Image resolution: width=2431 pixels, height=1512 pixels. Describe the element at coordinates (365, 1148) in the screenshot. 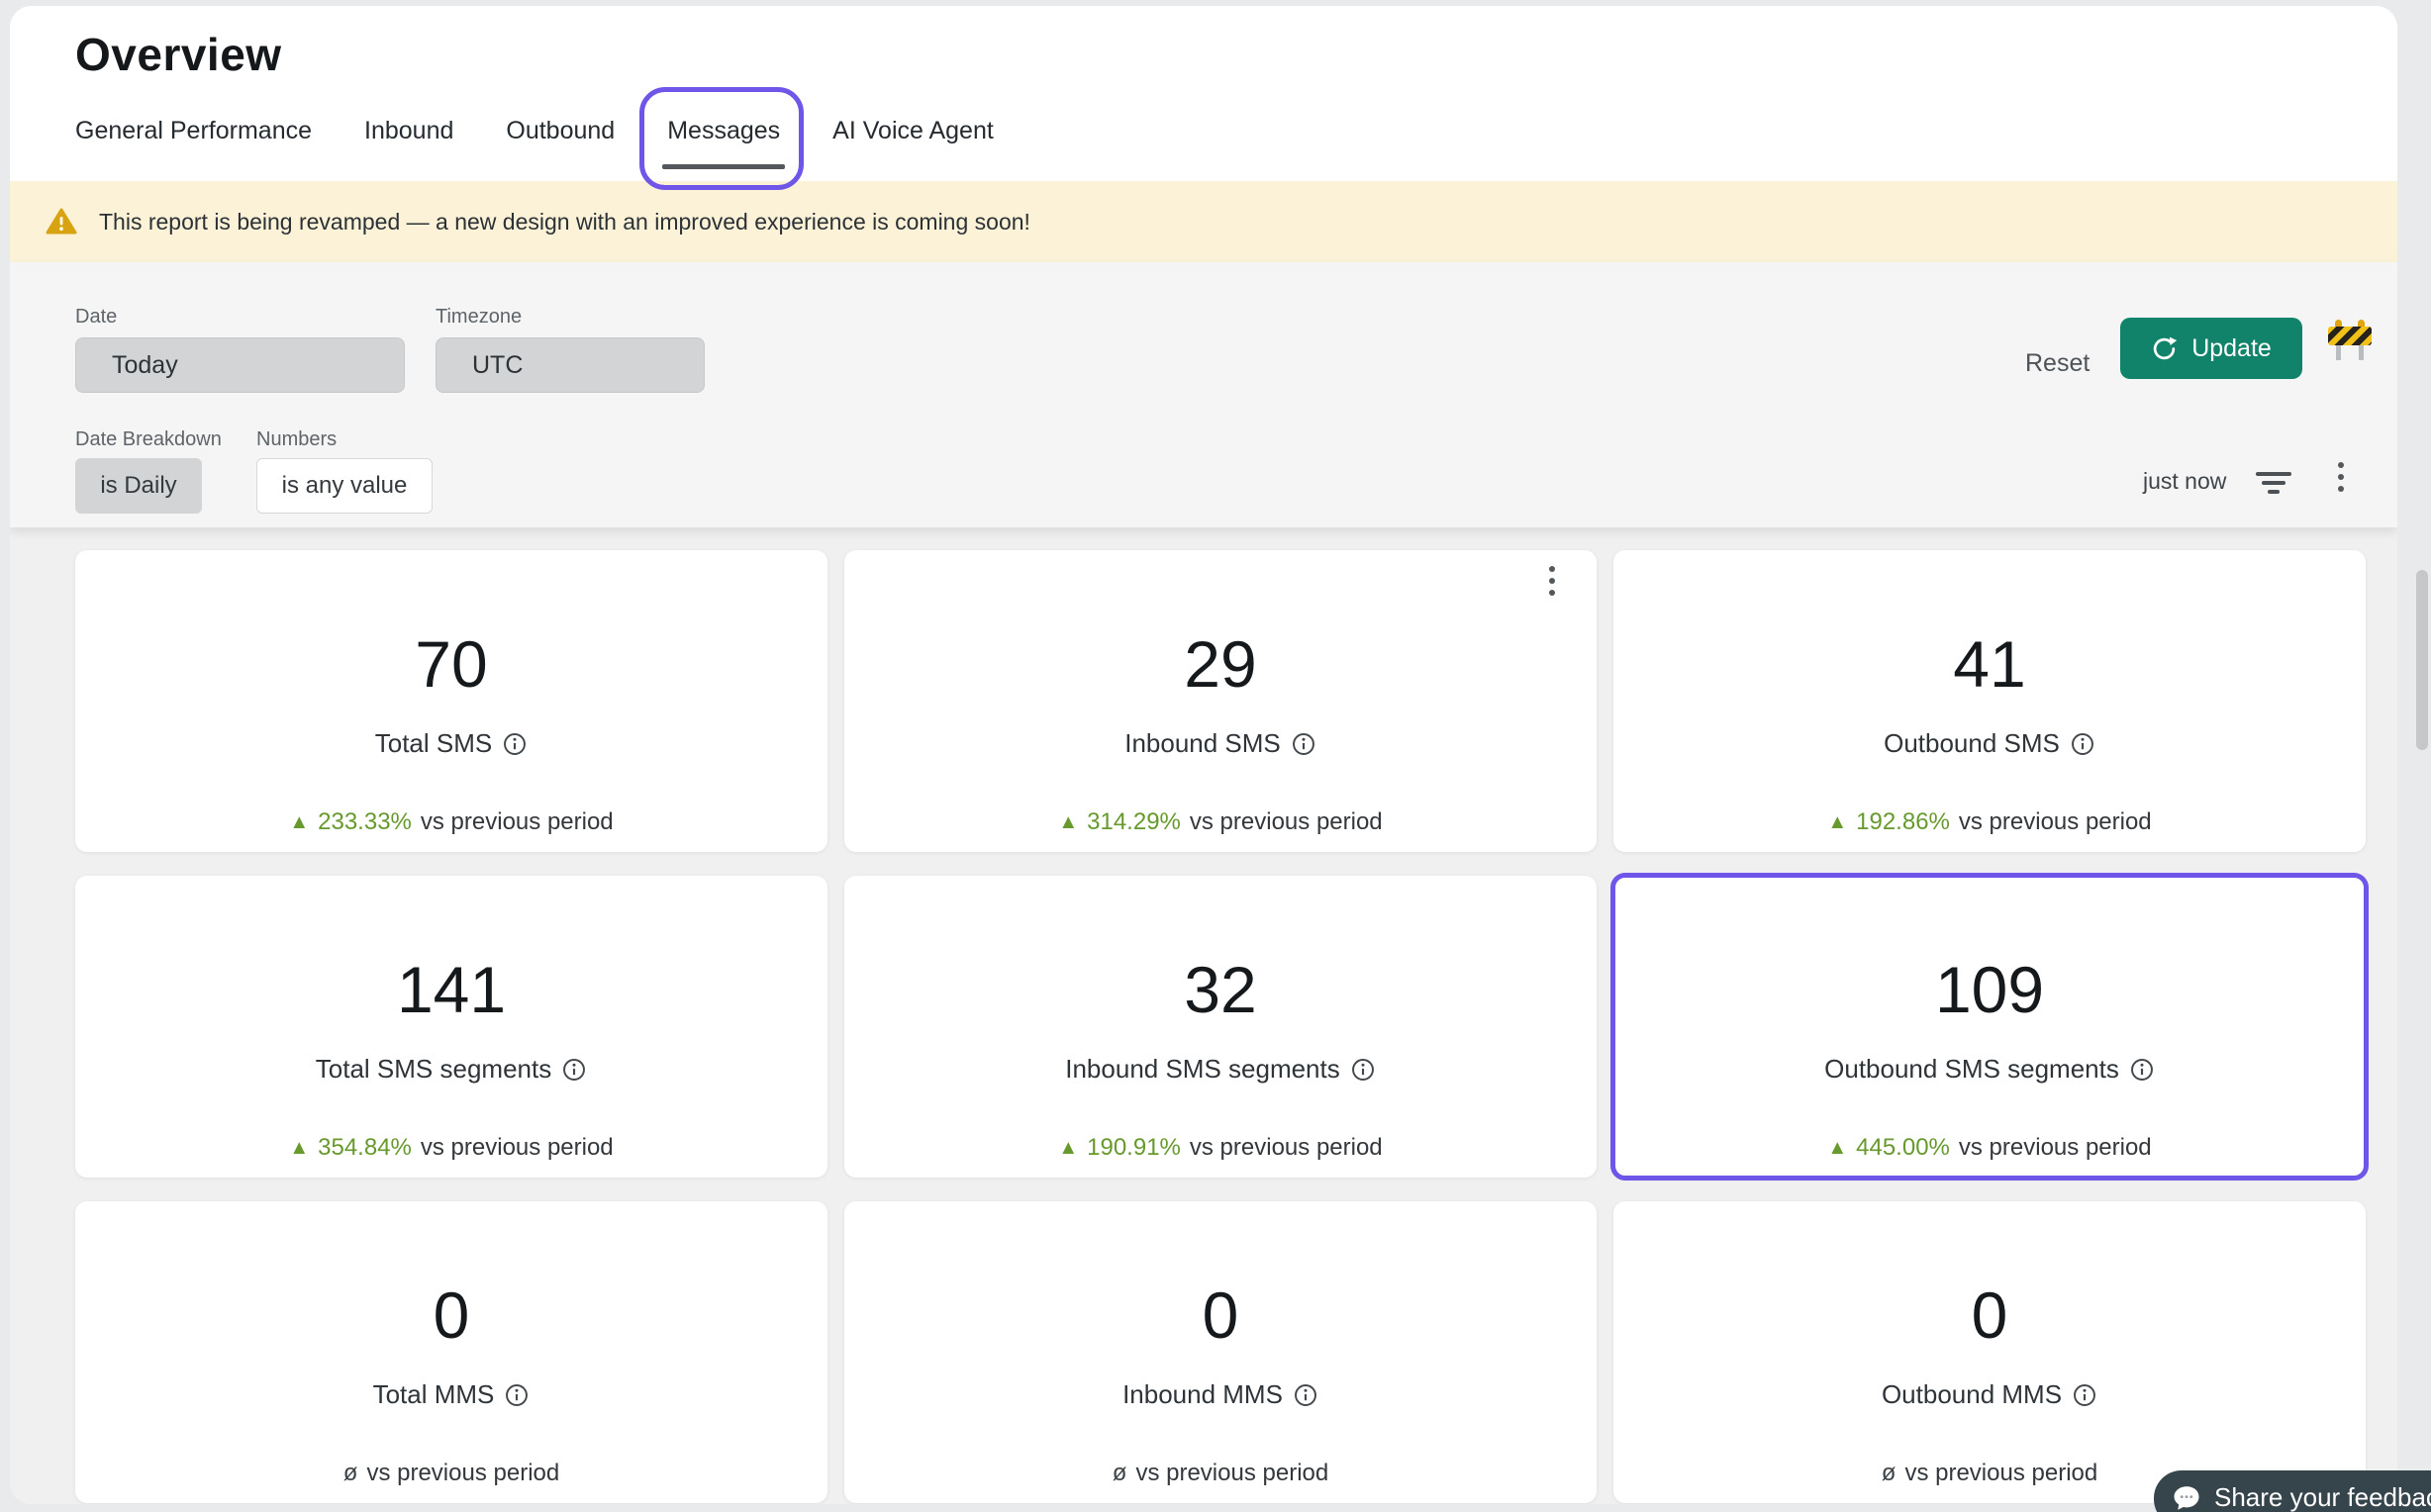

I see `delta-percent: 354.84%` at that location.